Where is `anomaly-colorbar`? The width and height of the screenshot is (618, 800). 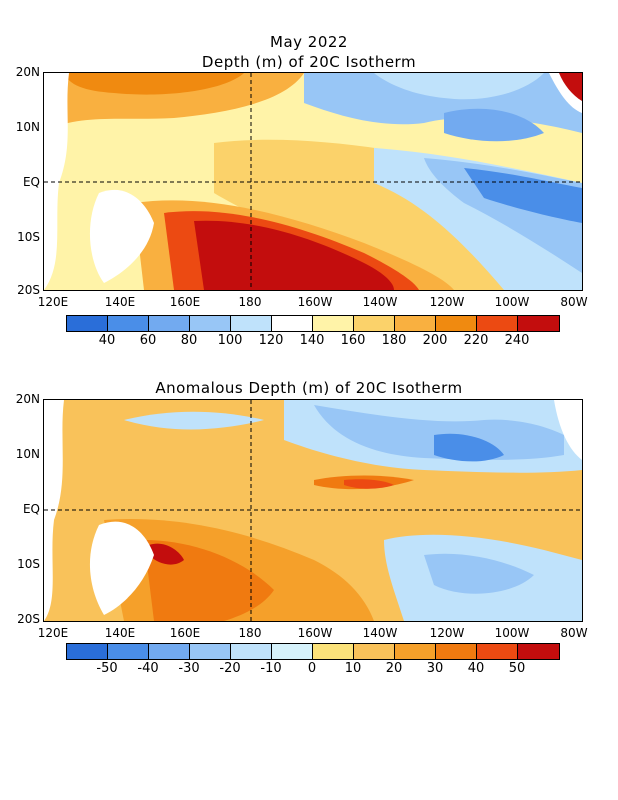
anomaly-colorbar is located at coordinates (313, 651).